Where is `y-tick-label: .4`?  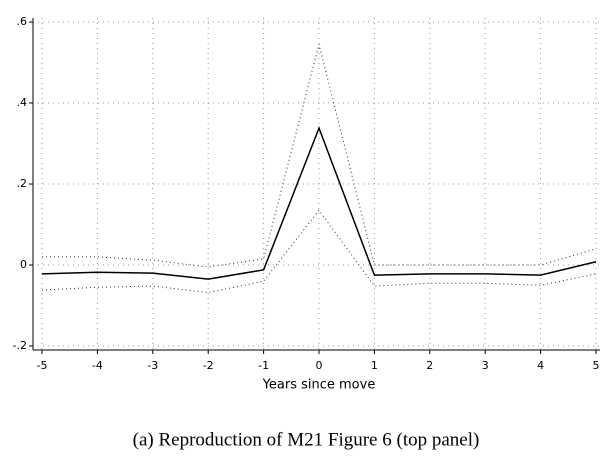
y-tick-label: .4 is located at coordinates (22, 102).